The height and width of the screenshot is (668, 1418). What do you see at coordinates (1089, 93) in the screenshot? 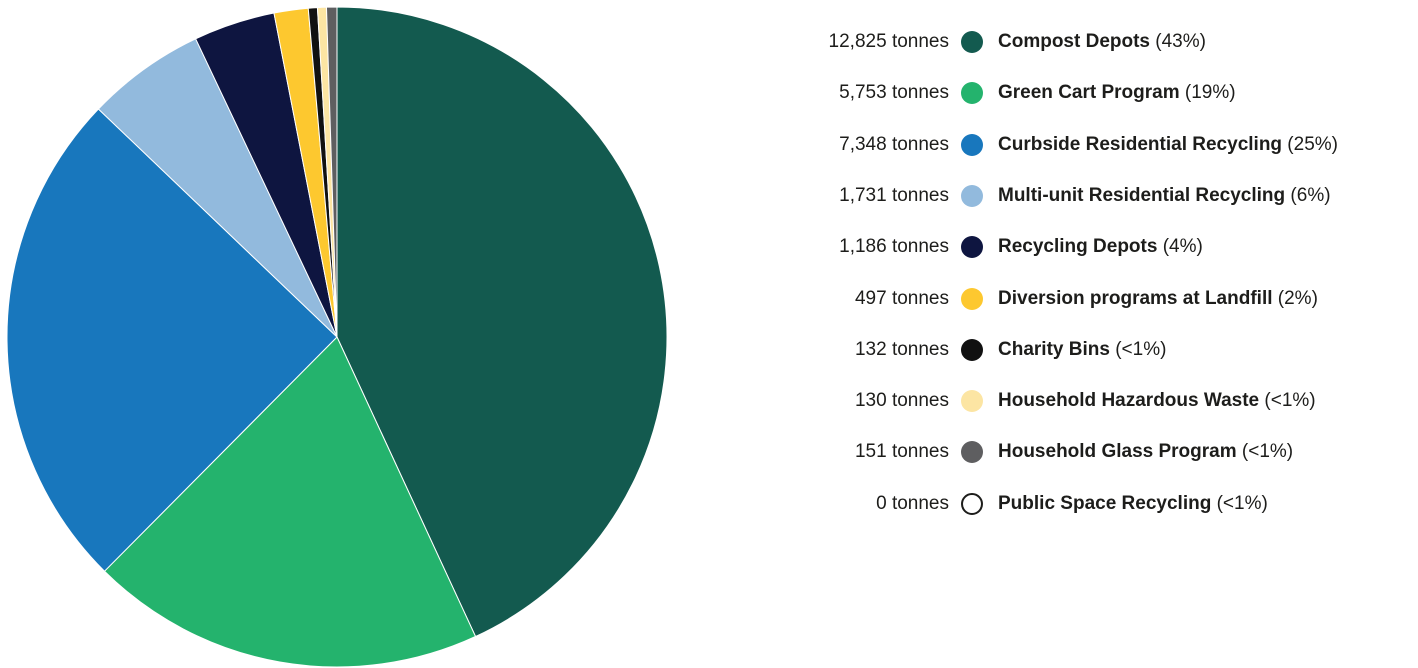
I see `legend-label-name: Green Cart Program` at bounding box center [1089, 93].